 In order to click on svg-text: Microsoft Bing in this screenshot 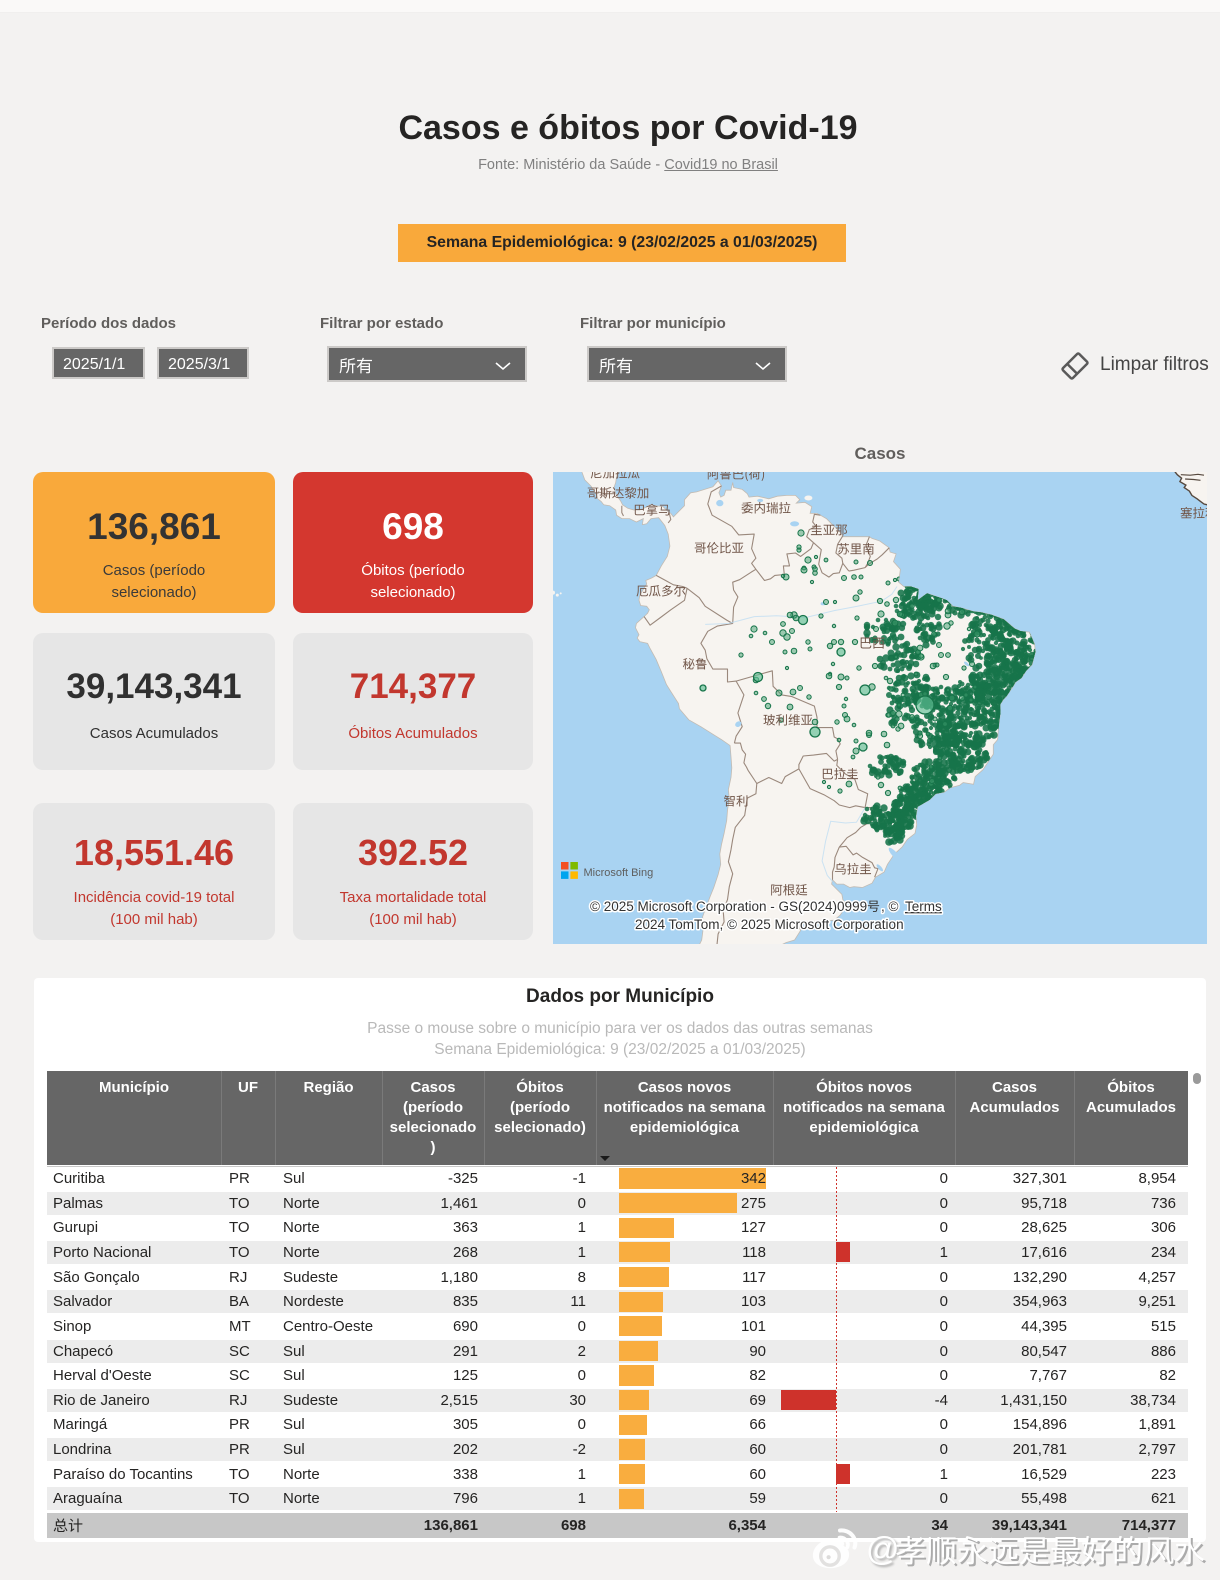, I will do `click(619, 873)`.